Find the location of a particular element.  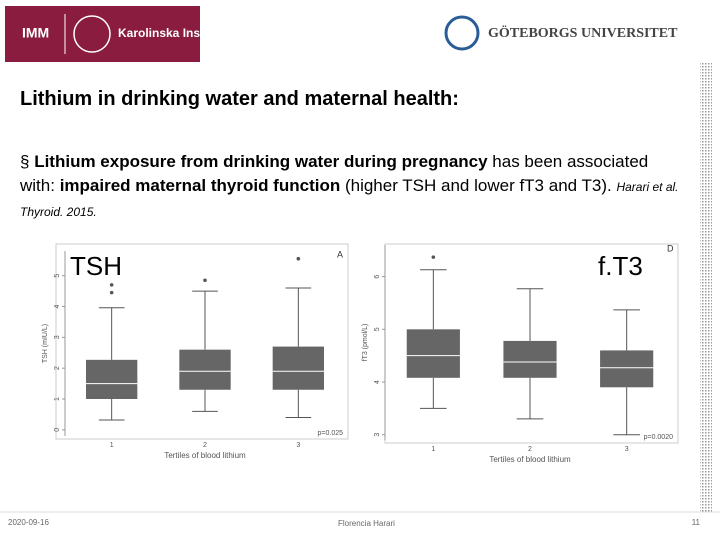

p-value: p=0.025 is located at coordinates (331, 433).